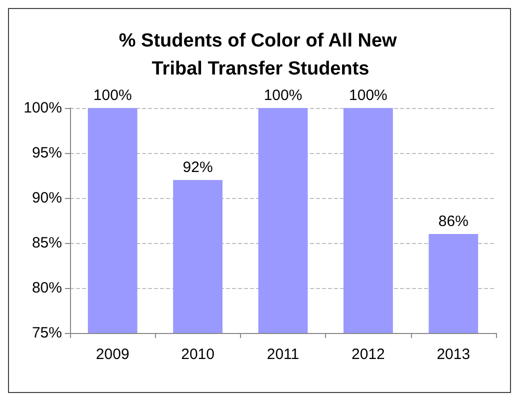  Describe the element at coordinates (47, 243) in the screenshot. I see `y-tick-label: 85%` at that location.